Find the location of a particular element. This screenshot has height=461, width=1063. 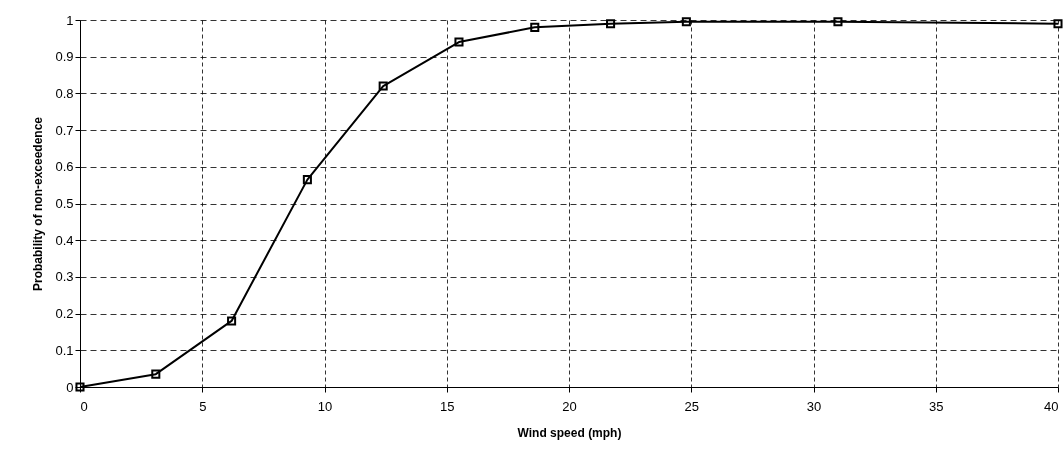

x-tick-label: 20 is located at coordinates (569, 406).